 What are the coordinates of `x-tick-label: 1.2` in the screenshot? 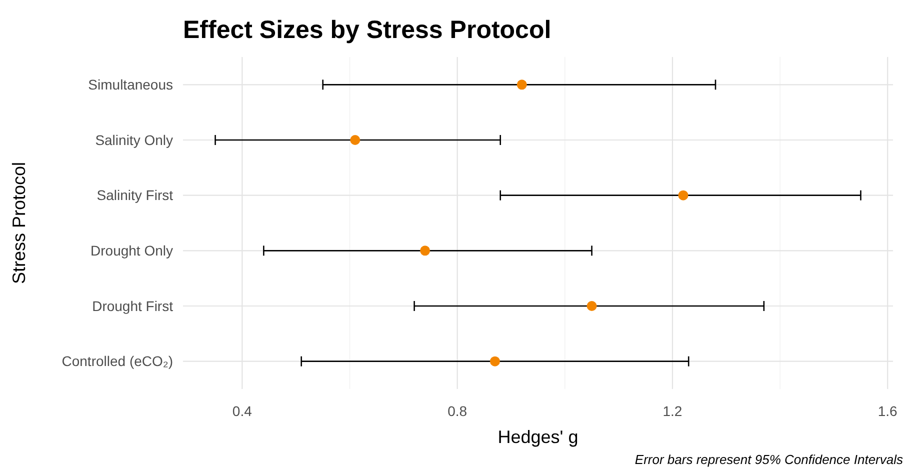 It's located at (672, 411).